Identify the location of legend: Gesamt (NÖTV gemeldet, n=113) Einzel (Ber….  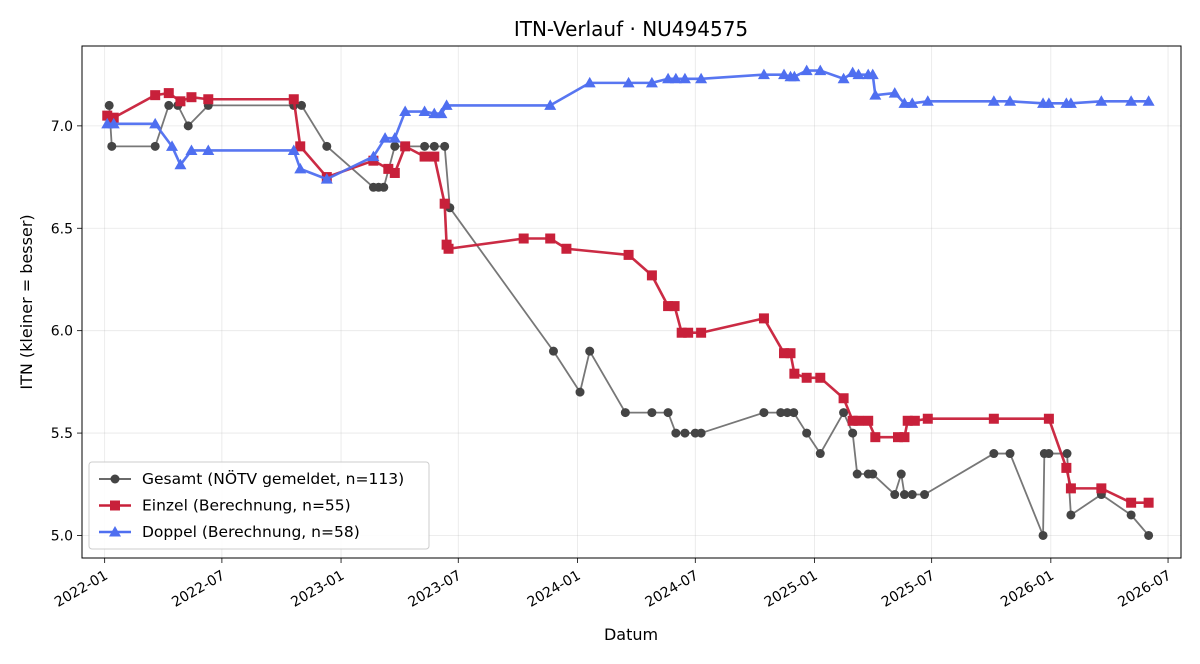
(259, 505).